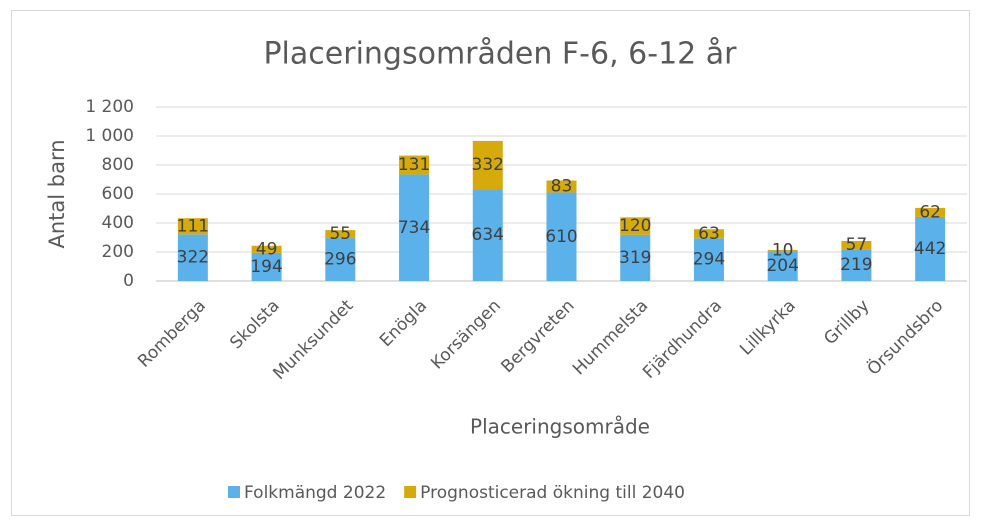 Image resolution: width=981 pixels, height=527 pixels. Describe the element at coordinates (109, 107) in the screenshot. I see `y-tick-label: 1 200` at that location.